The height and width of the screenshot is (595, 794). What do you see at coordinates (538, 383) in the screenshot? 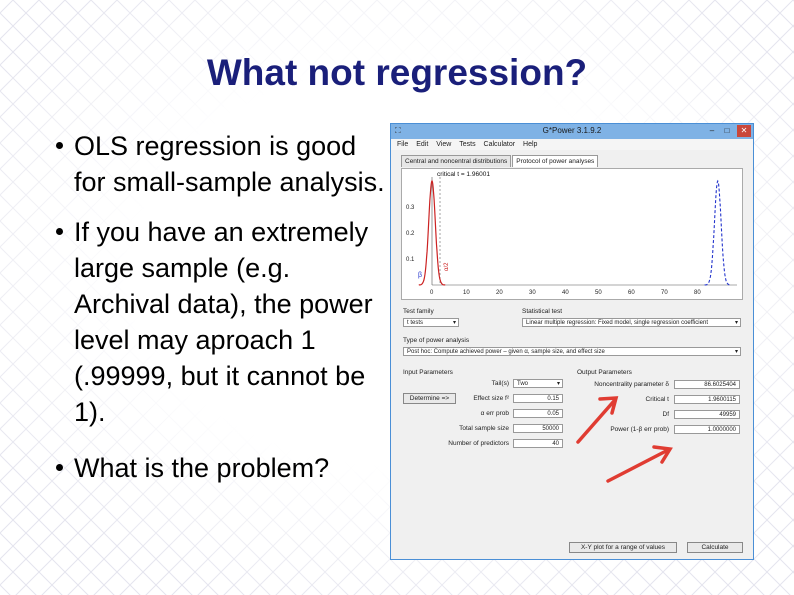
I see `tails-select: Two` at bounding box center [538, 383].